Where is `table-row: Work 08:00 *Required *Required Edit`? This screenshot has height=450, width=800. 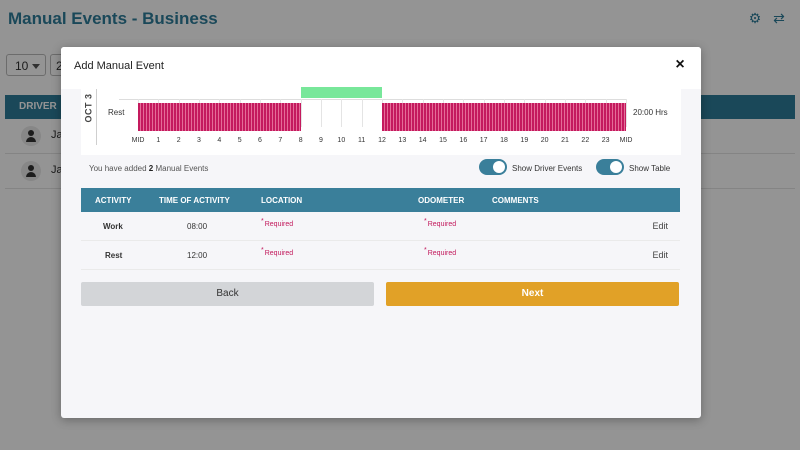 table-row: Work 08:00 *Required *Required Edit is located at coordinates (380, 226).